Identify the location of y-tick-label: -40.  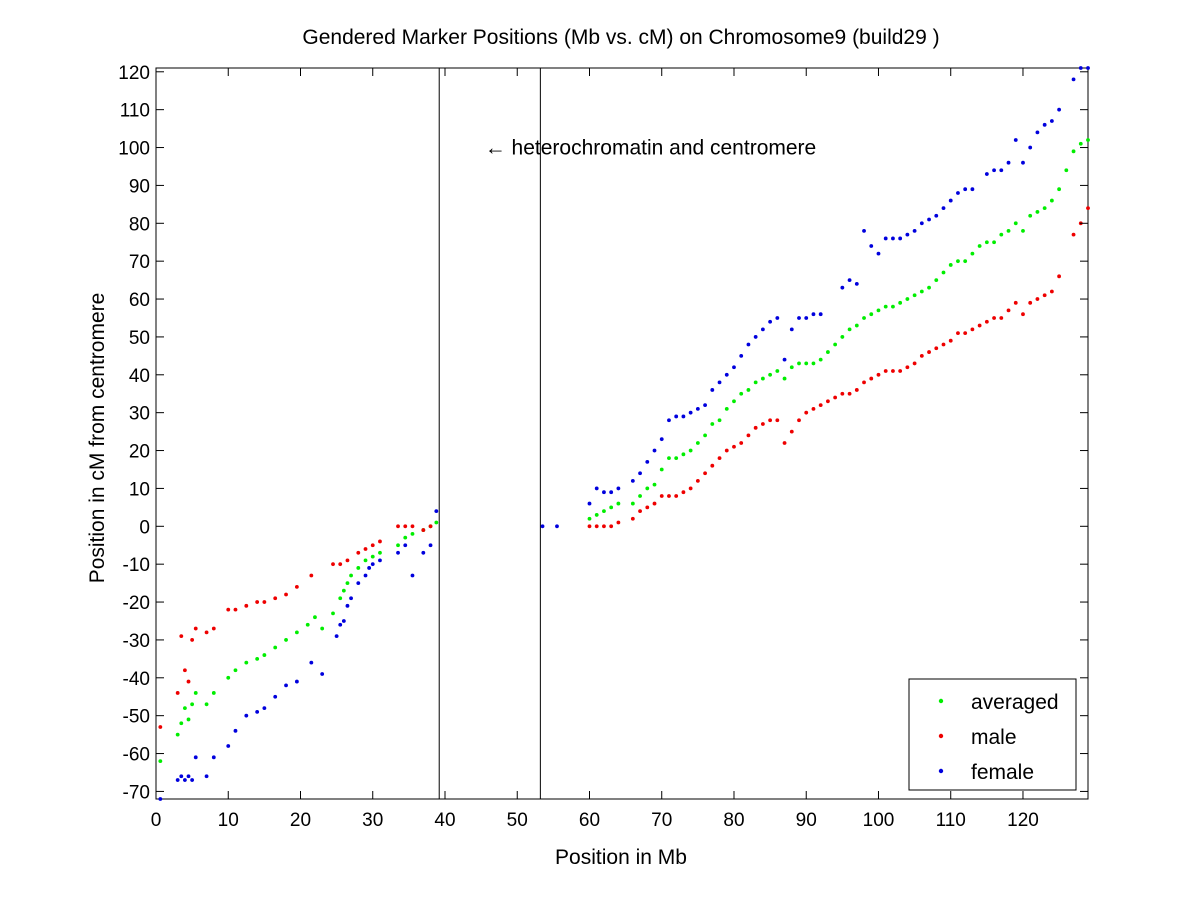
(136, 679).